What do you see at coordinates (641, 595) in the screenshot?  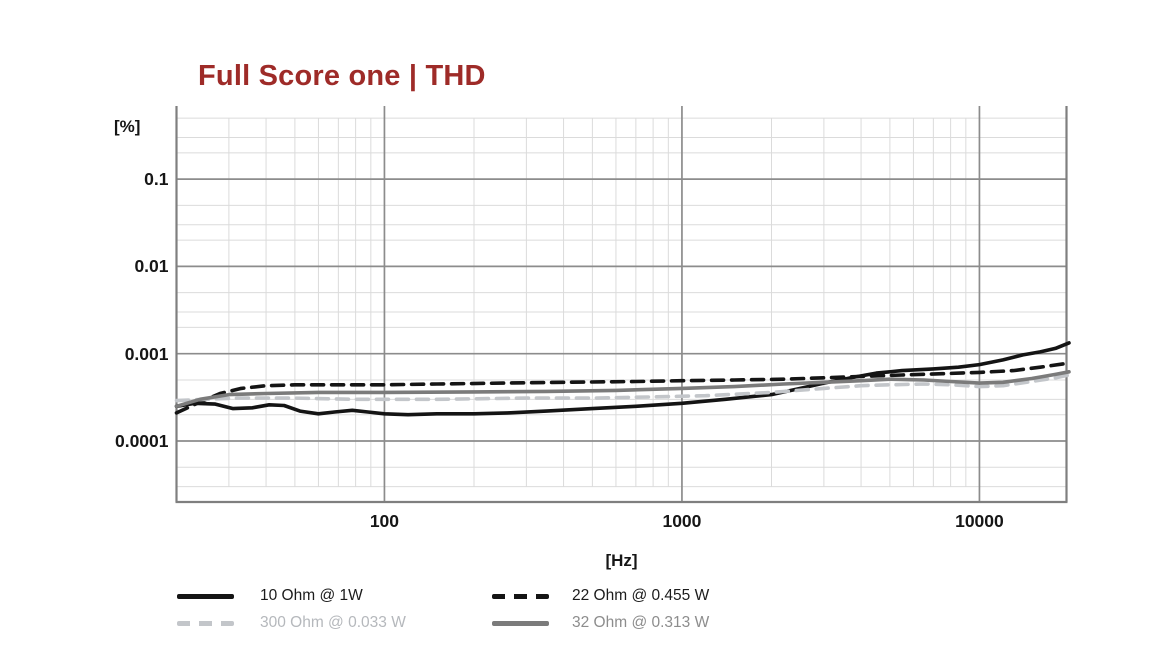 I see `legend-label: 22 Ohm @ 0.455 W` at bounding box center [641, 595].